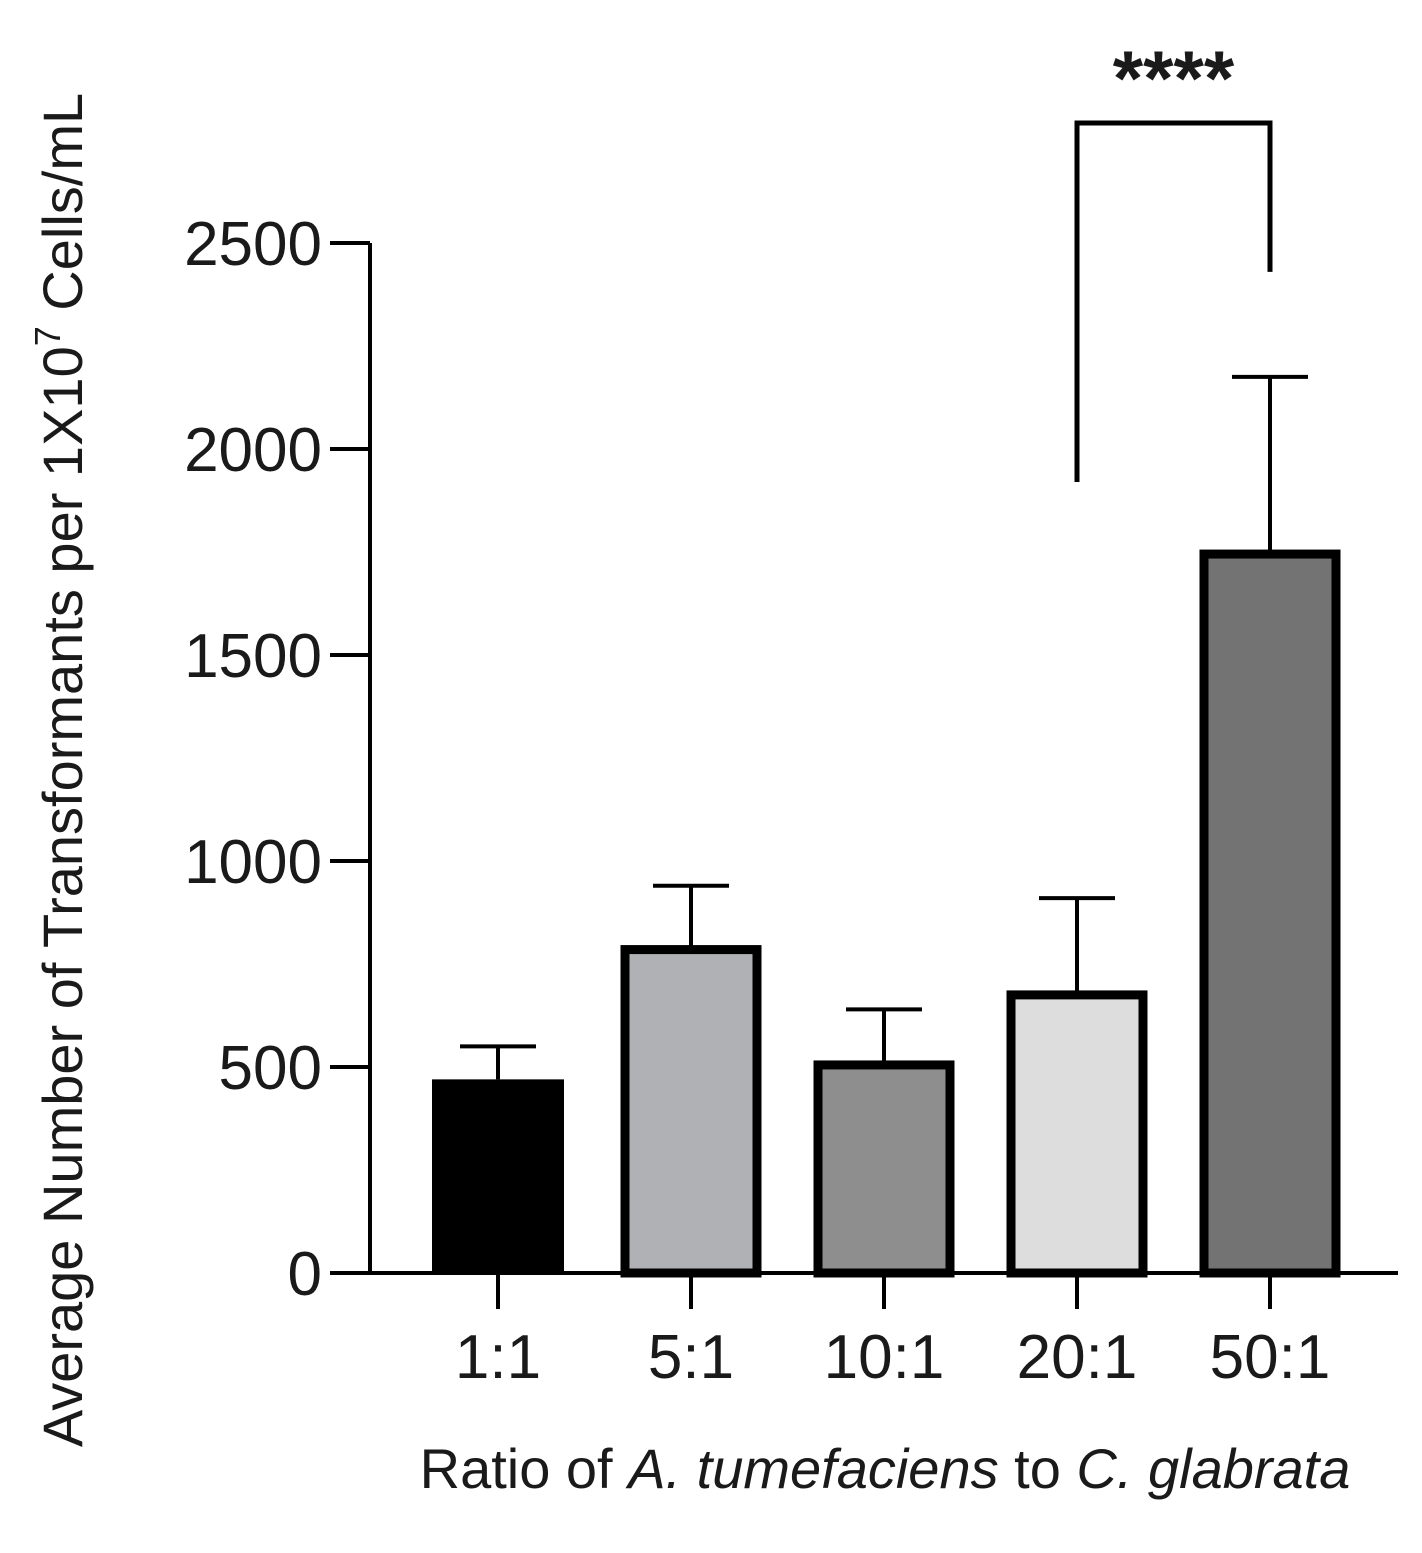 This screenshot has width=1422, height=1553. I want to click on y-axis-title-superscript: 7, so click(47, 336).